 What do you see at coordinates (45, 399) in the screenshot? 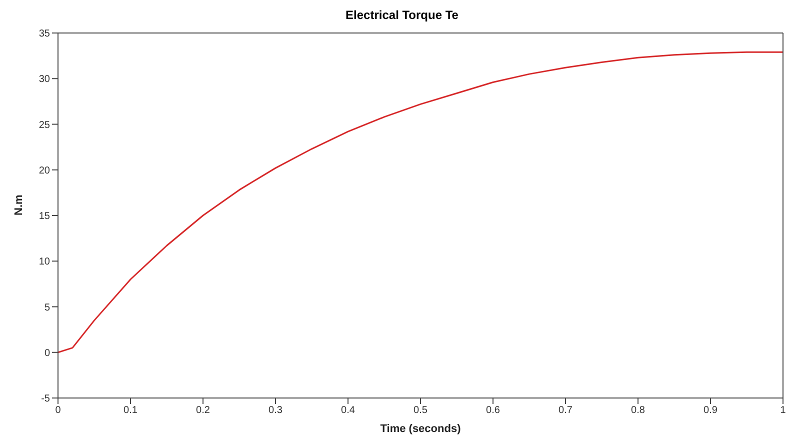
I see `y-tick-label: -5` at bounding box center [45, 399].